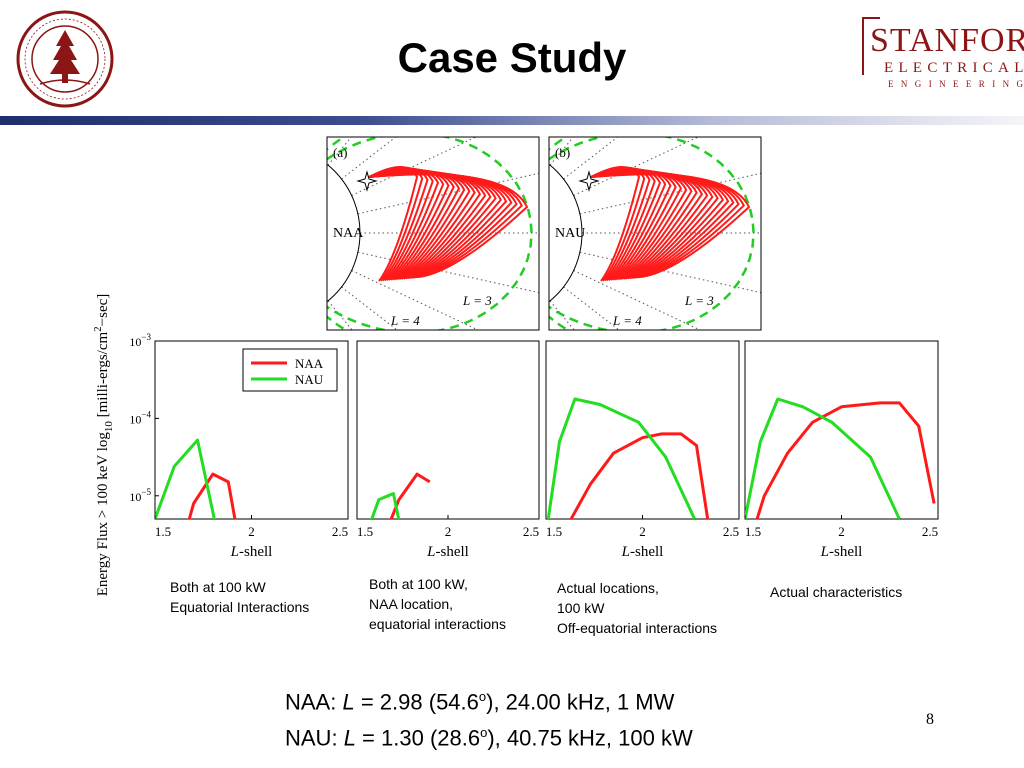 The height and width of the screenshot is (768, 1024). What do you see at coordinates (581, 608) in the screenshot?
I see `caption-line: 100 kW` at bounding box center [581, 608].